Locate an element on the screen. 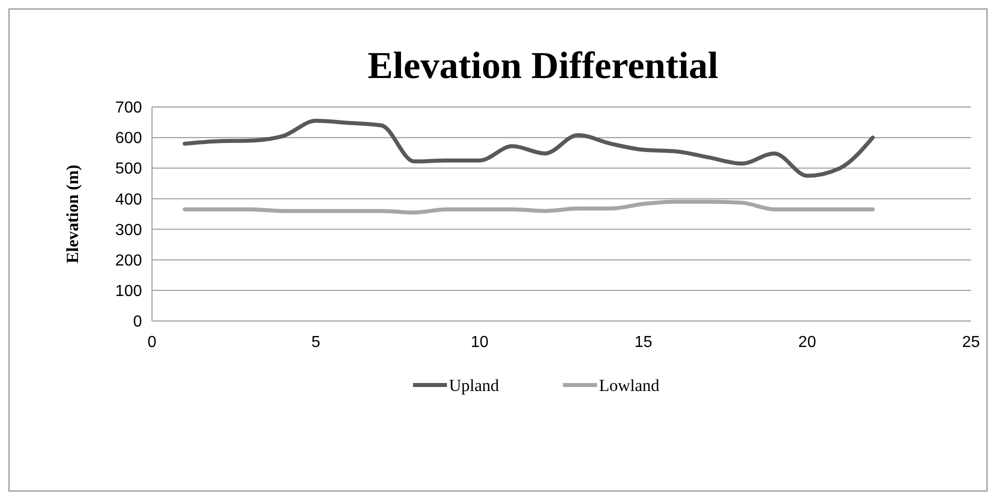 Image resolution: width=997 pixels, height=500 pixels. y-tick-label: 200 is located at coordinates (128, 261).